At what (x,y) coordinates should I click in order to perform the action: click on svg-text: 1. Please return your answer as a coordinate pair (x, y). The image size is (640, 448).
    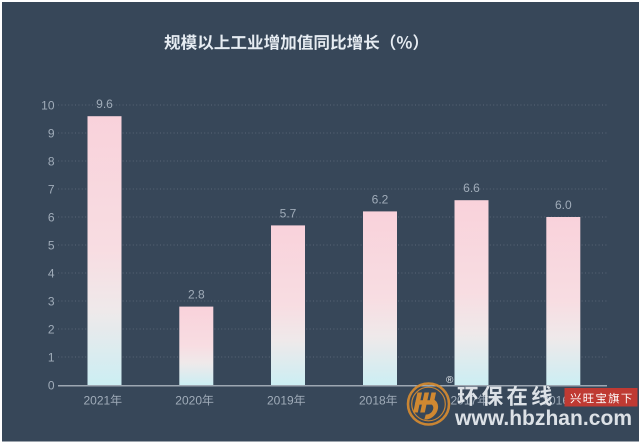
    Looking at the image, I should click on (51, 357).